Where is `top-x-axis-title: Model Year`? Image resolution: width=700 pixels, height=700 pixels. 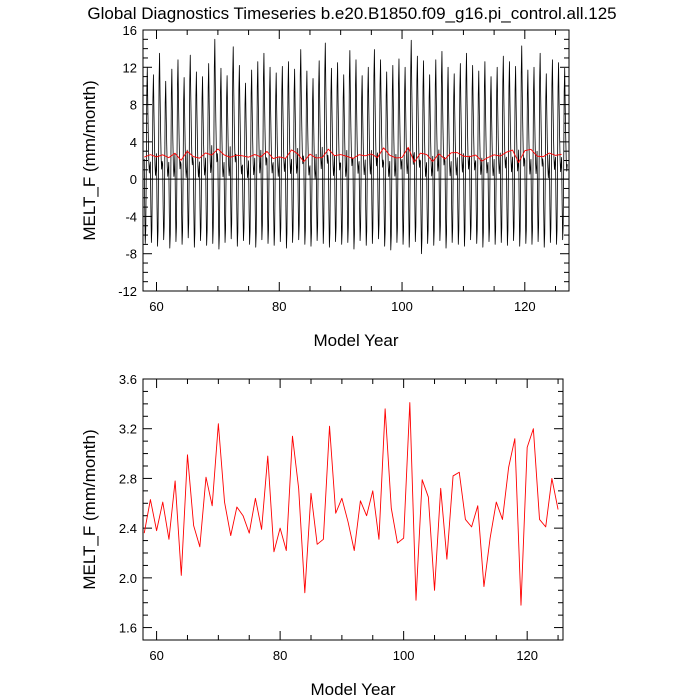
top-x-axis-title: Model Year is located at coordinates (355, 340).